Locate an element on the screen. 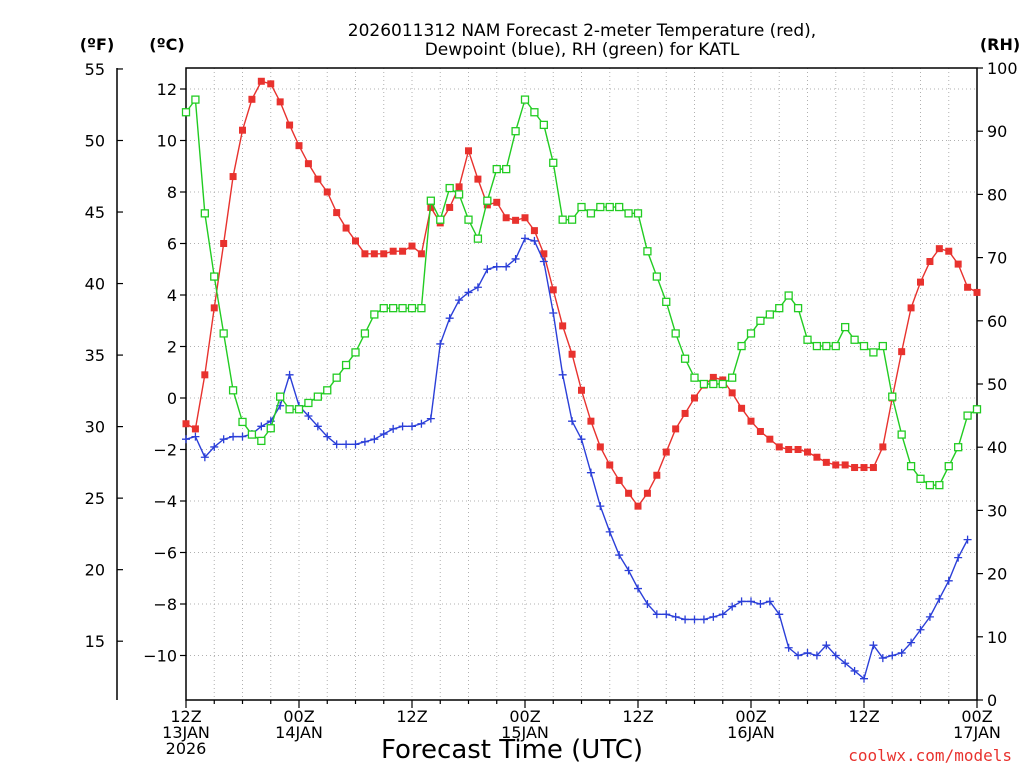  x-tick-label: 17JAN is located at coordinates (977, 732).